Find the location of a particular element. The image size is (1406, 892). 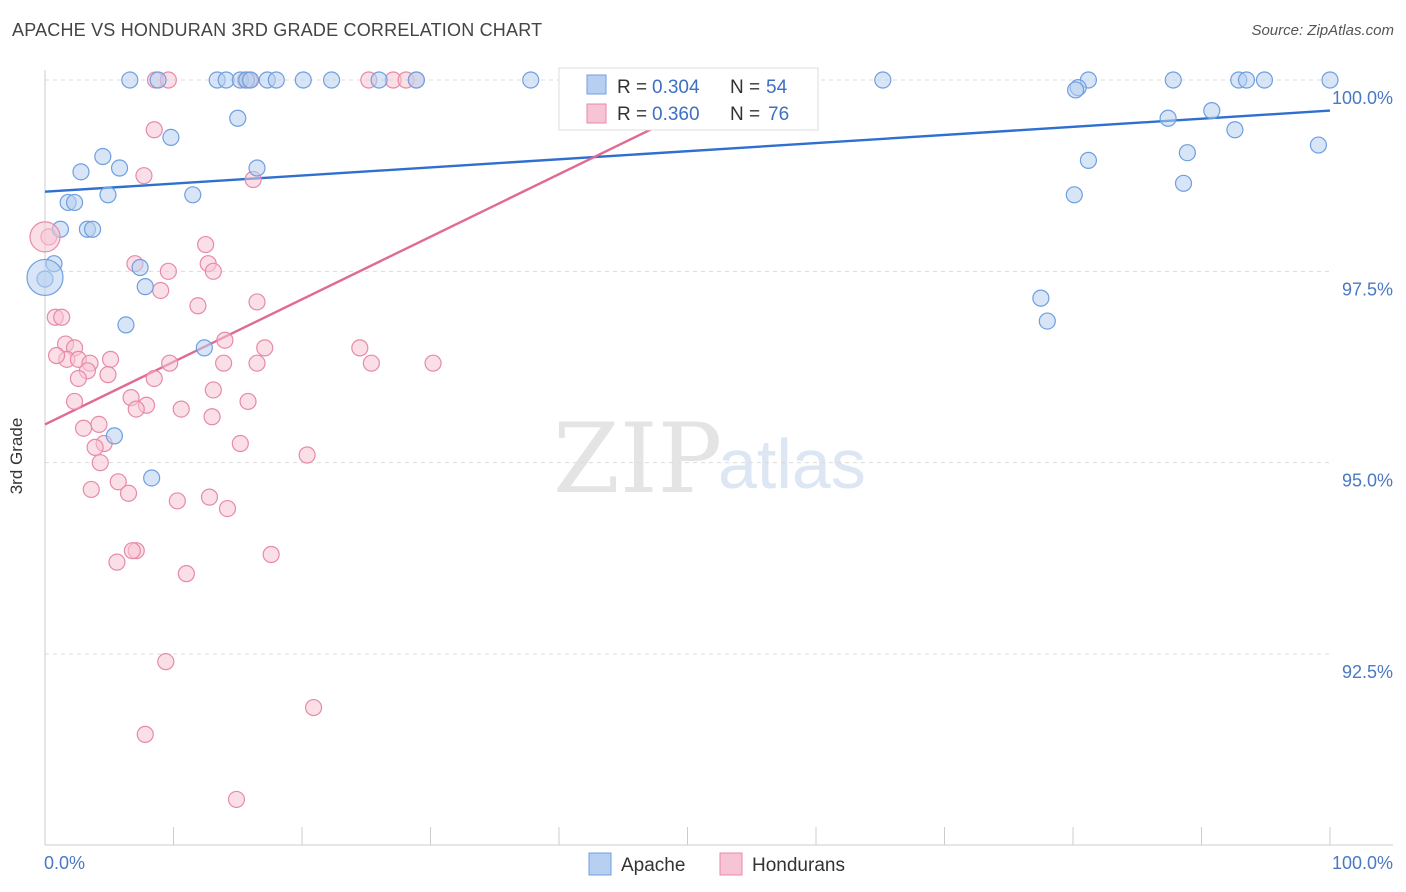

stats-box: R = 0.304 N = 54 R = 0.360 N = 76 is located at coordinates (688, 99).